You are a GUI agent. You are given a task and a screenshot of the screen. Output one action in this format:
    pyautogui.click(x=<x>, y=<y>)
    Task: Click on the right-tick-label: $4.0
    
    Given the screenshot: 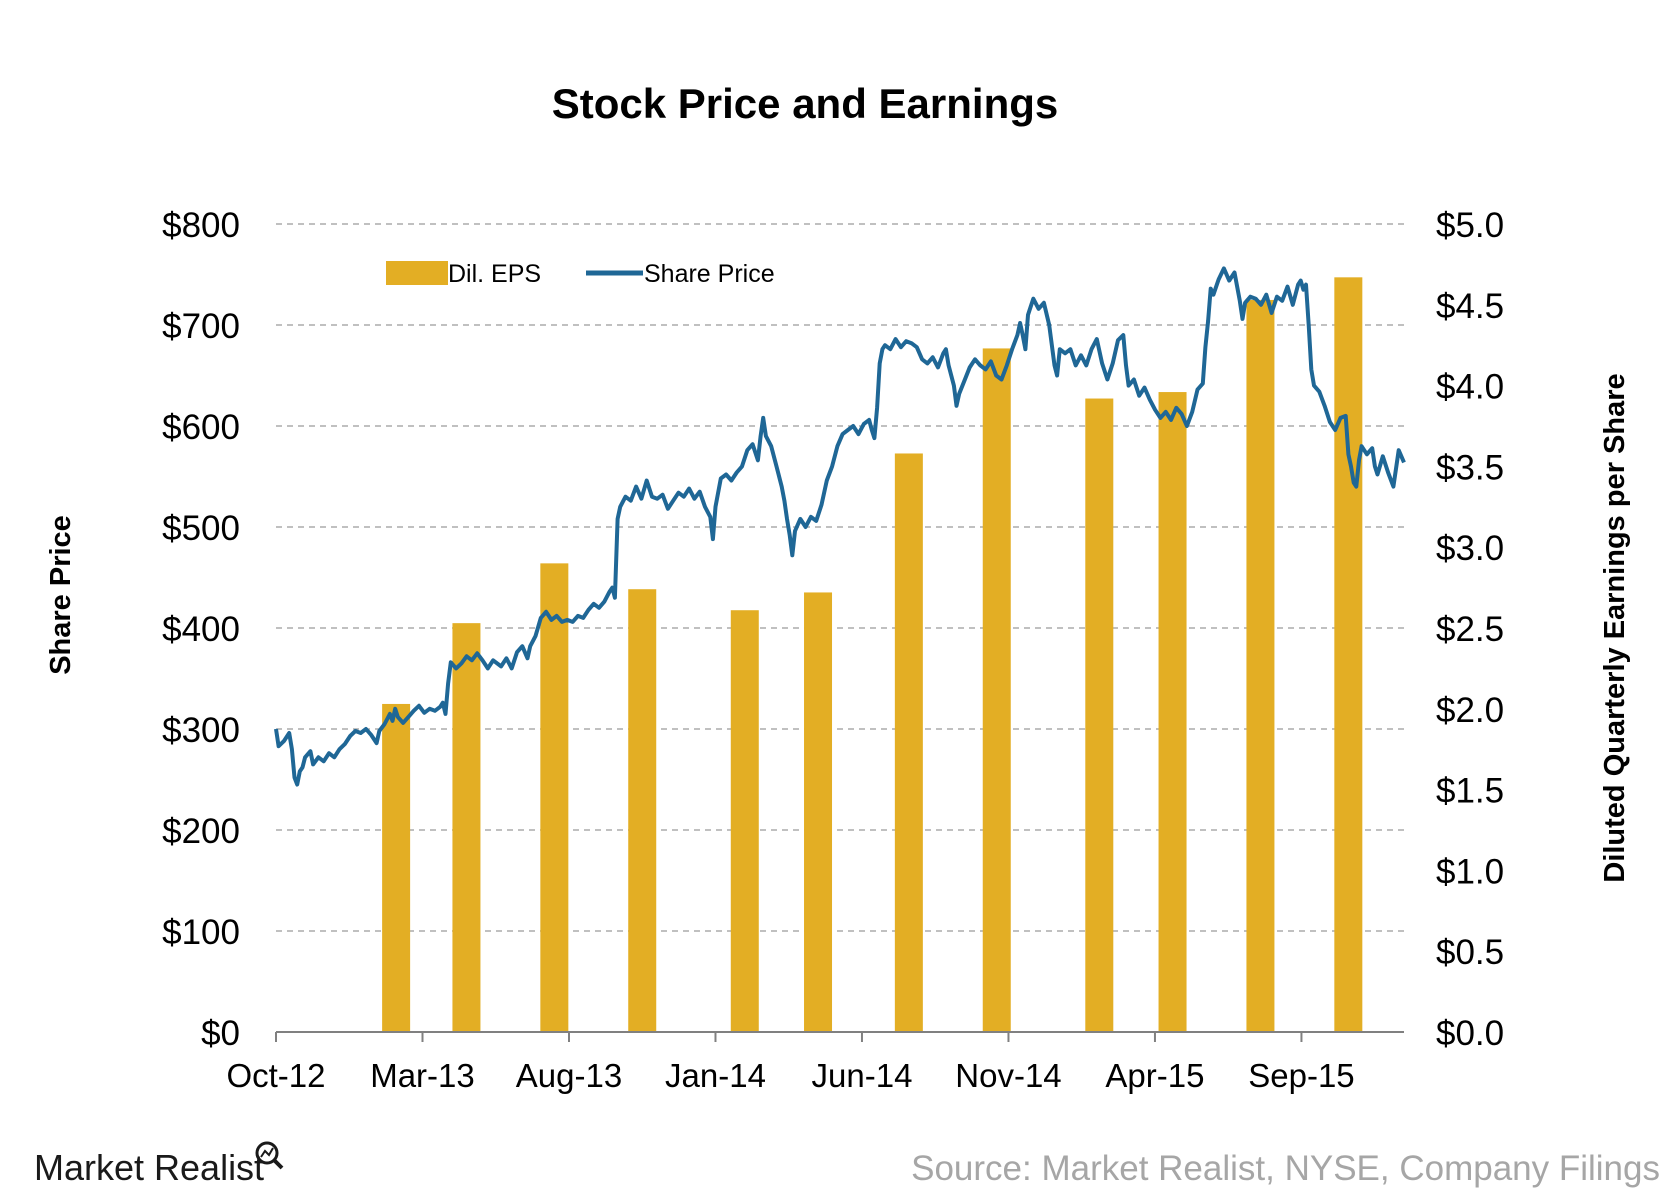 What is the action you would take?
    pyautogui.click(x=1470, y=387)
    